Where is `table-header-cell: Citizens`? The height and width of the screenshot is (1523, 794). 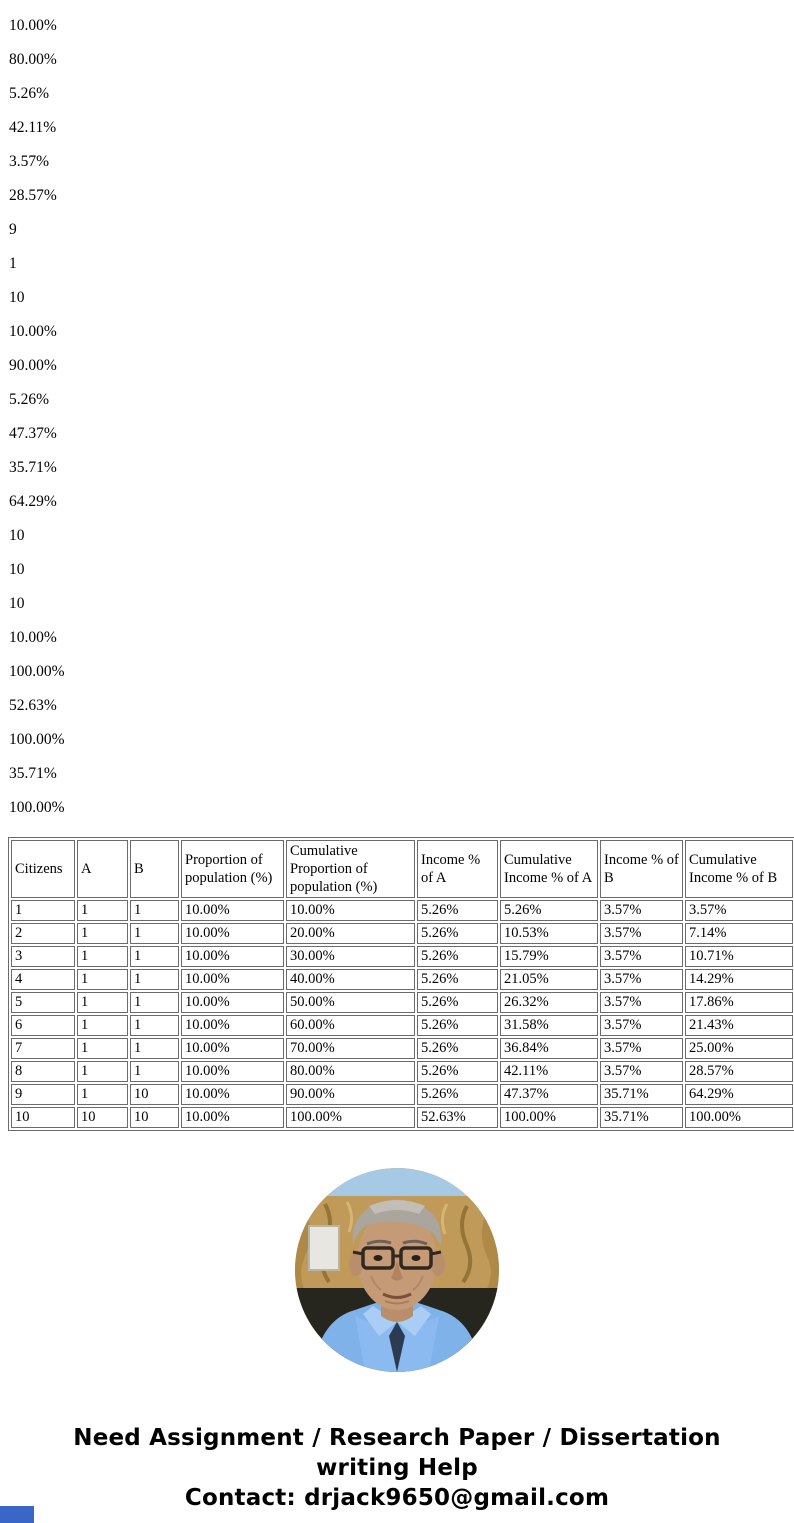 table-header-cell: Citizens is located at coordinates (43, 869).